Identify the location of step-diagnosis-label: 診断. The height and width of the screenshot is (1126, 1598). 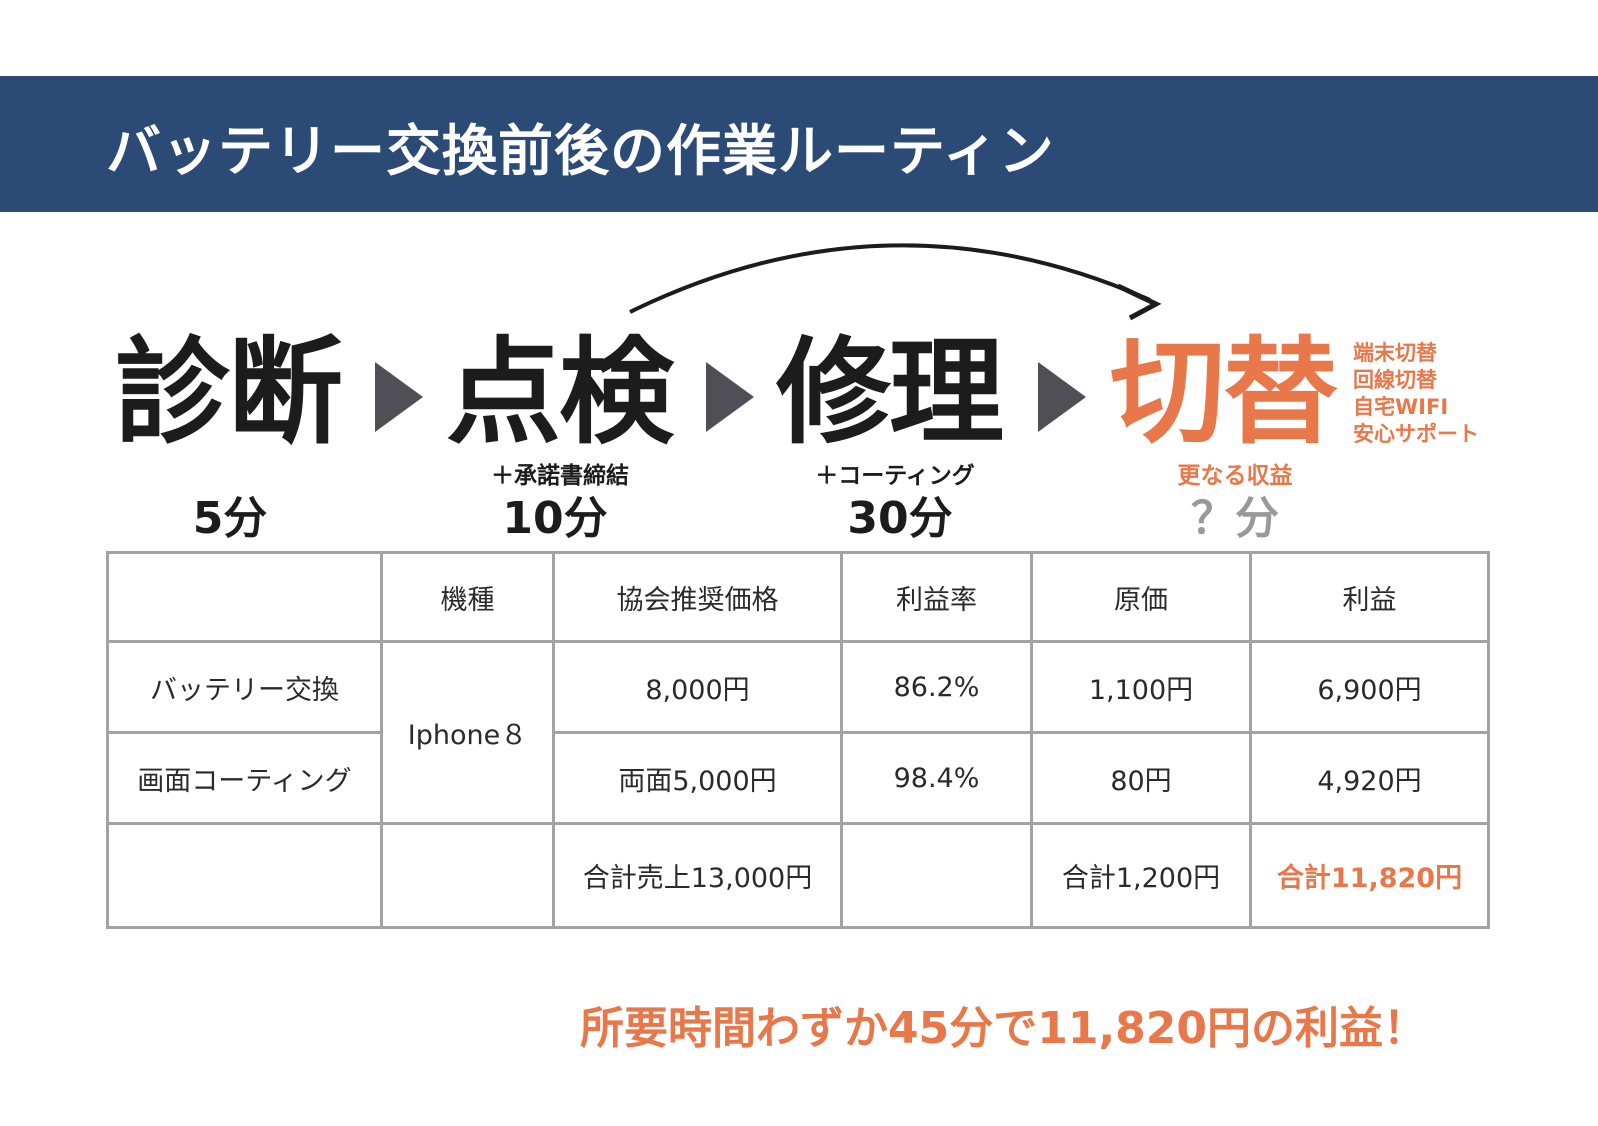
(229, 393).